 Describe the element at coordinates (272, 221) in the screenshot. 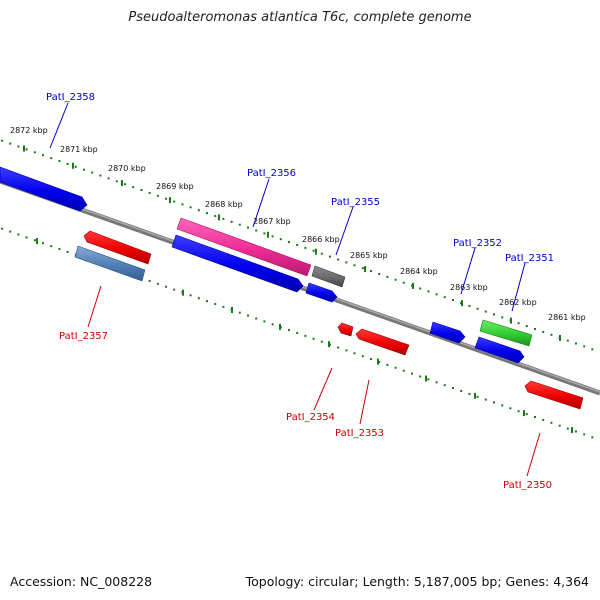

I see `kbp-label: 2867 kbp` at that location.